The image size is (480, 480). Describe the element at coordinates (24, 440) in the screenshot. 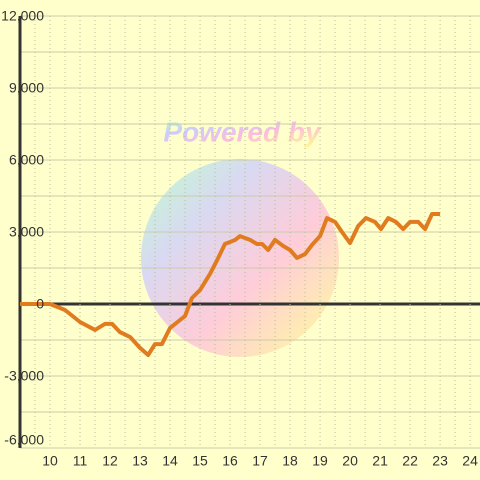

I see `y-tick-label: -6,000` at that location.